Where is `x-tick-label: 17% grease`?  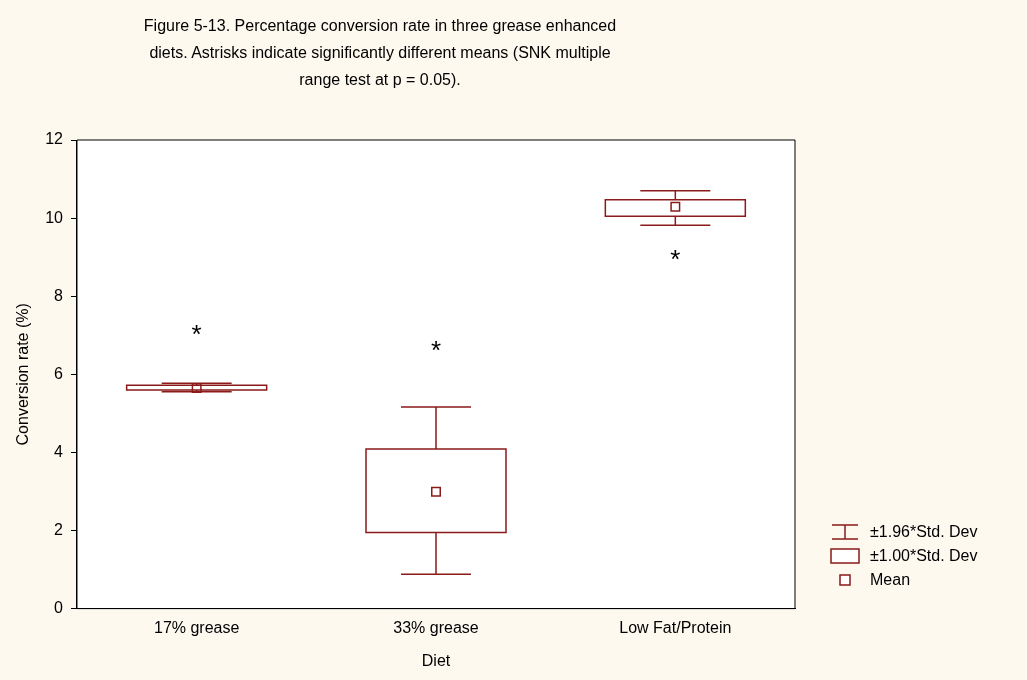 x-tick-label: 17% grease is located at coordinates (196, 627).